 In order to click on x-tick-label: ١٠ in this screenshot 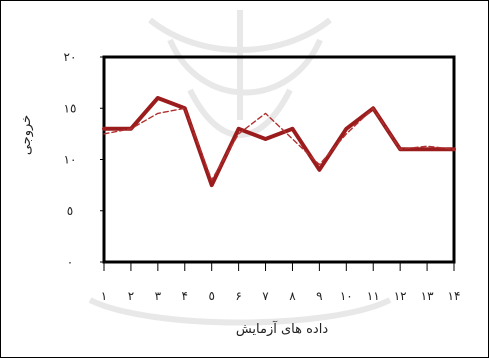, I will do `click(346, 296)`.